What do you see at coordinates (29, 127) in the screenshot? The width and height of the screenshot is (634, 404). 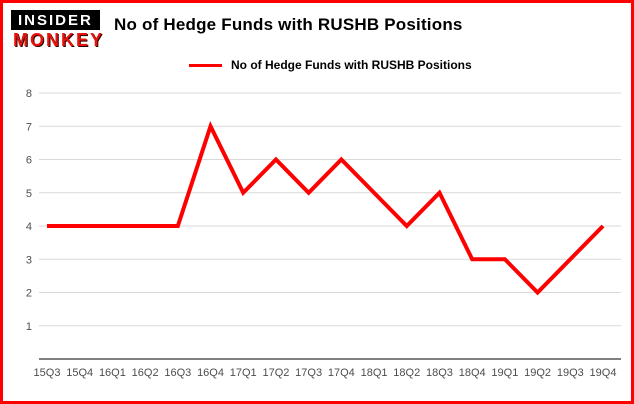 I see `y-tick-label: 7` at bounding box center [29, 127].